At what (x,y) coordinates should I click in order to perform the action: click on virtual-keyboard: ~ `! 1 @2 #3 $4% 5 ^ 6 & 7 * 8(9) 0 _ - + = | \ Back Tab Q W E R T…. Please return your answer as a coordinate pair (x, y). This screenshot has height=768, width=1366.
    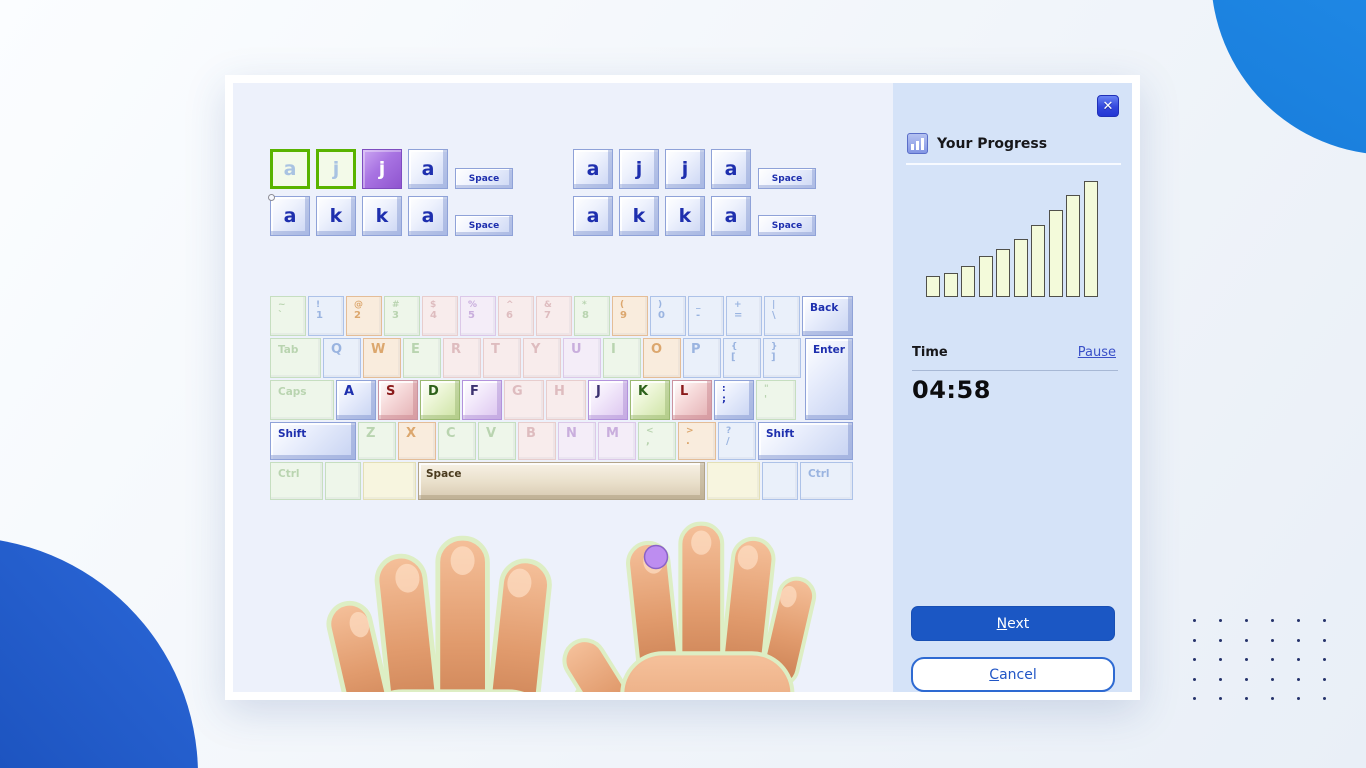
    Looking at the image, I should click on (561, 398).